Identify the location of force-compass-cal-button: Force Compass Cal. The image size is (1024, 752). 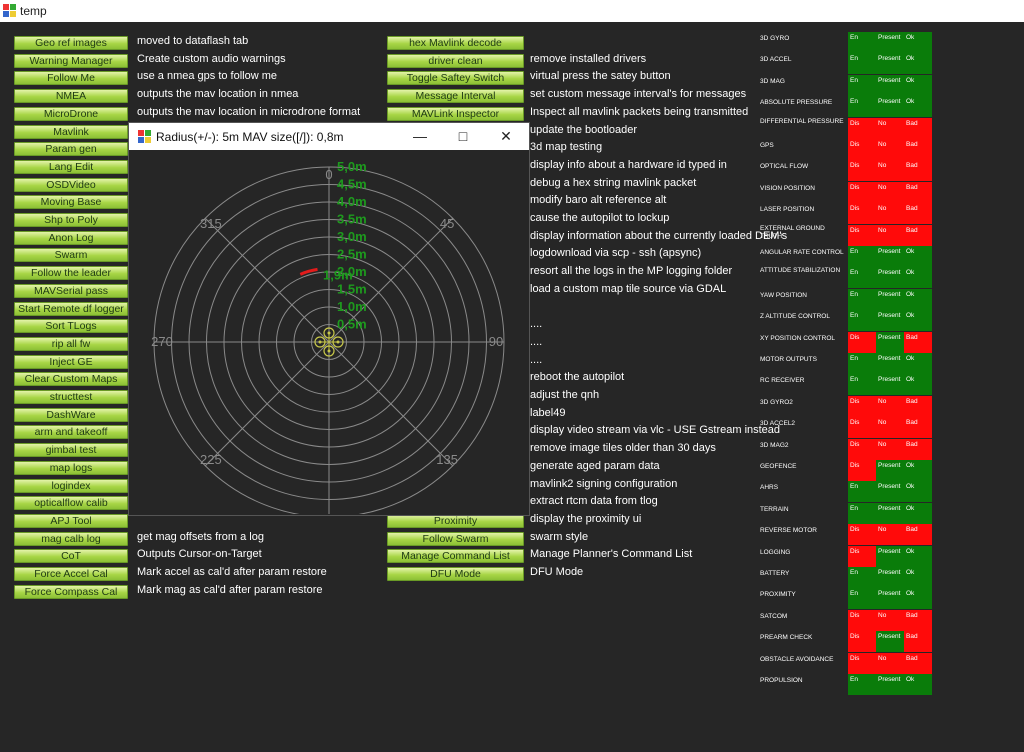
(71, 591).